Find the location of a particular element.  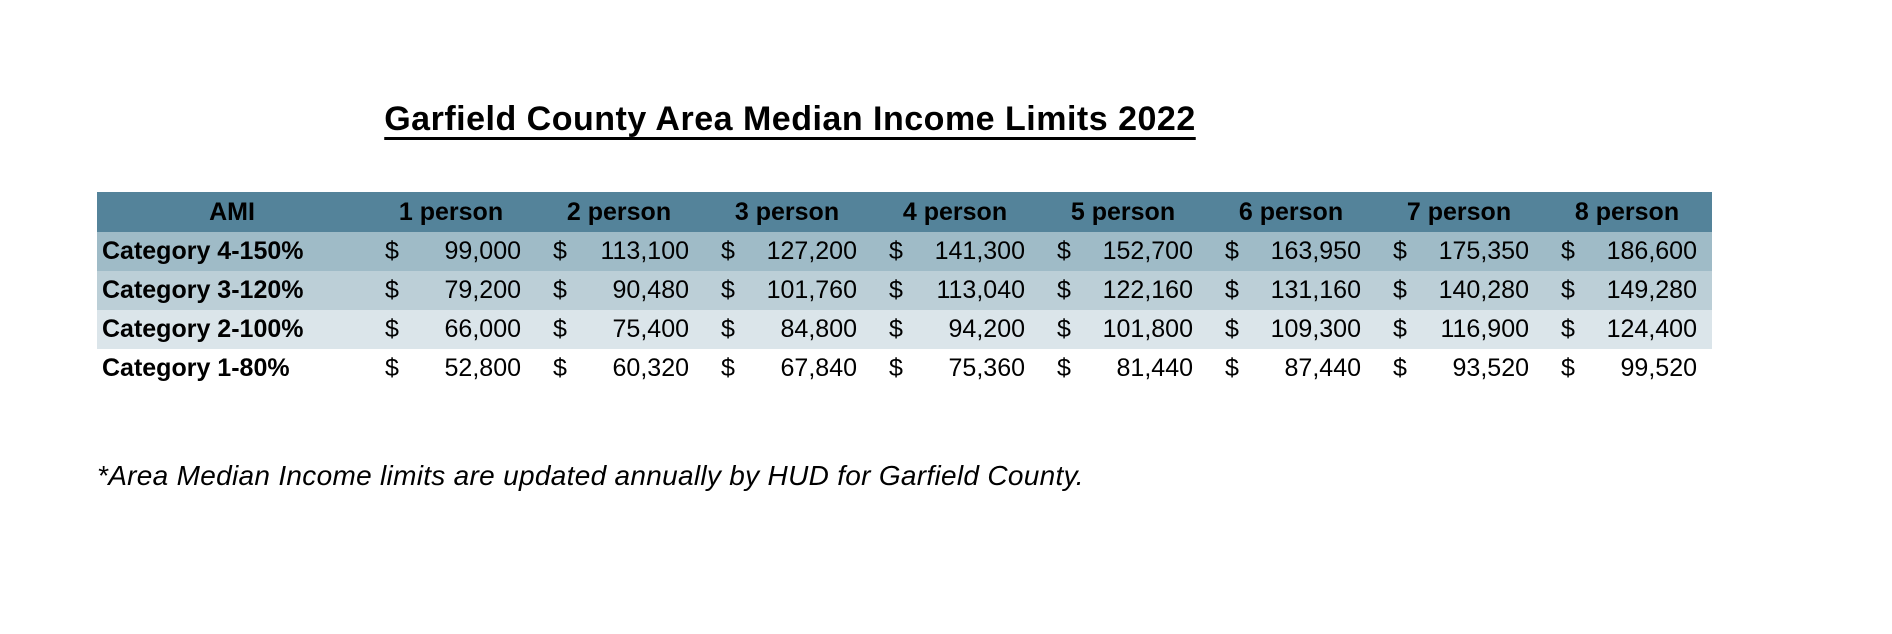

header-cell: 7 person is located at coordinates (1459, 211).